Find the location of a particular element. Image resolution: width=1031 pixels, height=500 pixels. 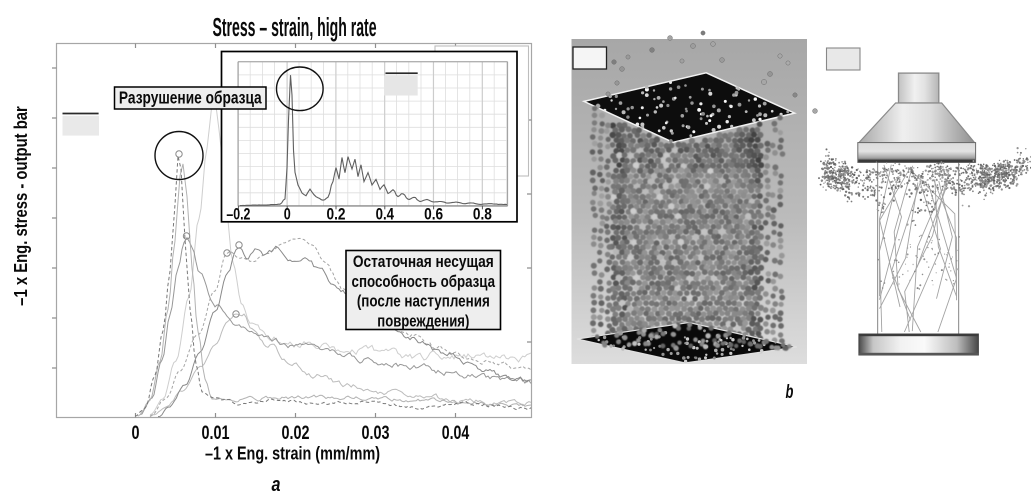

svg-text: –1 x Eng. strain (mm/mm) is located at coordinates (292, 453).